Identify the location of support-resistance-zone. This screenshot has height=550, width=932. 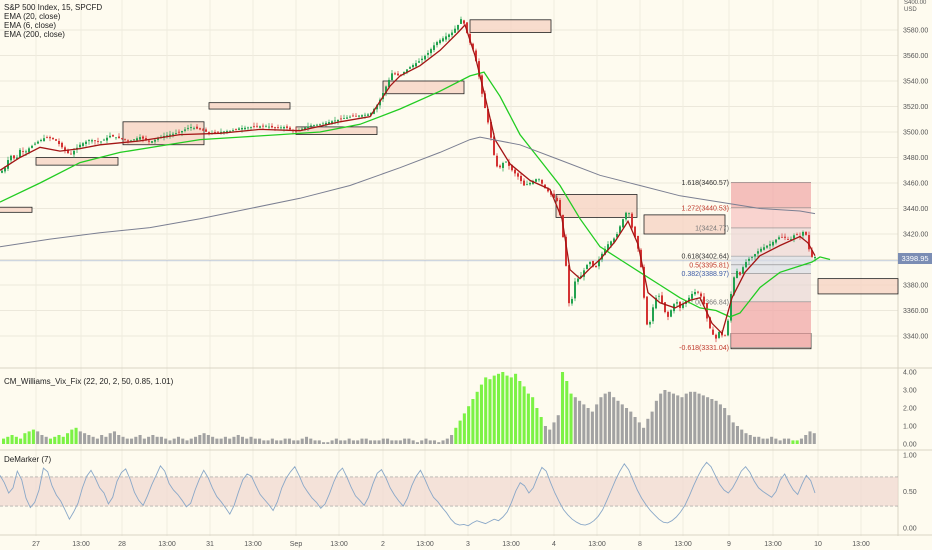
(684, 224).